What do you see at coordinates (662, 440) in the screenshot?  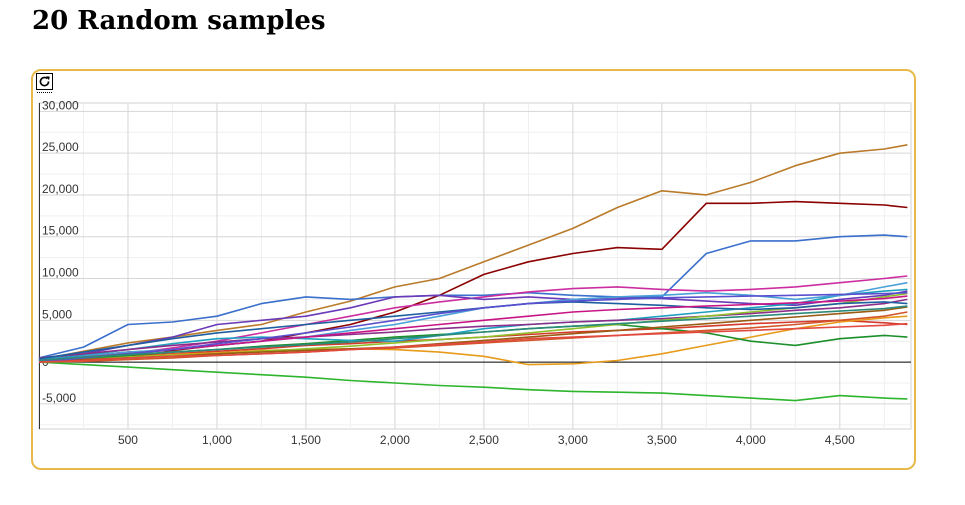 I see `x-tick-label: 3,500` at bounding box center [662, 440].